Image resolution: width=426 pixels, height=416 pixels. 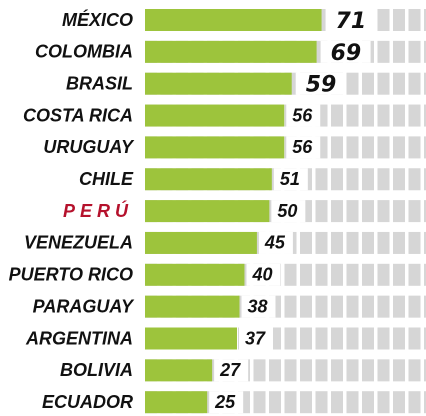 What do you see at coordinates (96, 370) in the screenshot?
I see `category-label: BOLIVIA` at bounding box center [96, 370].